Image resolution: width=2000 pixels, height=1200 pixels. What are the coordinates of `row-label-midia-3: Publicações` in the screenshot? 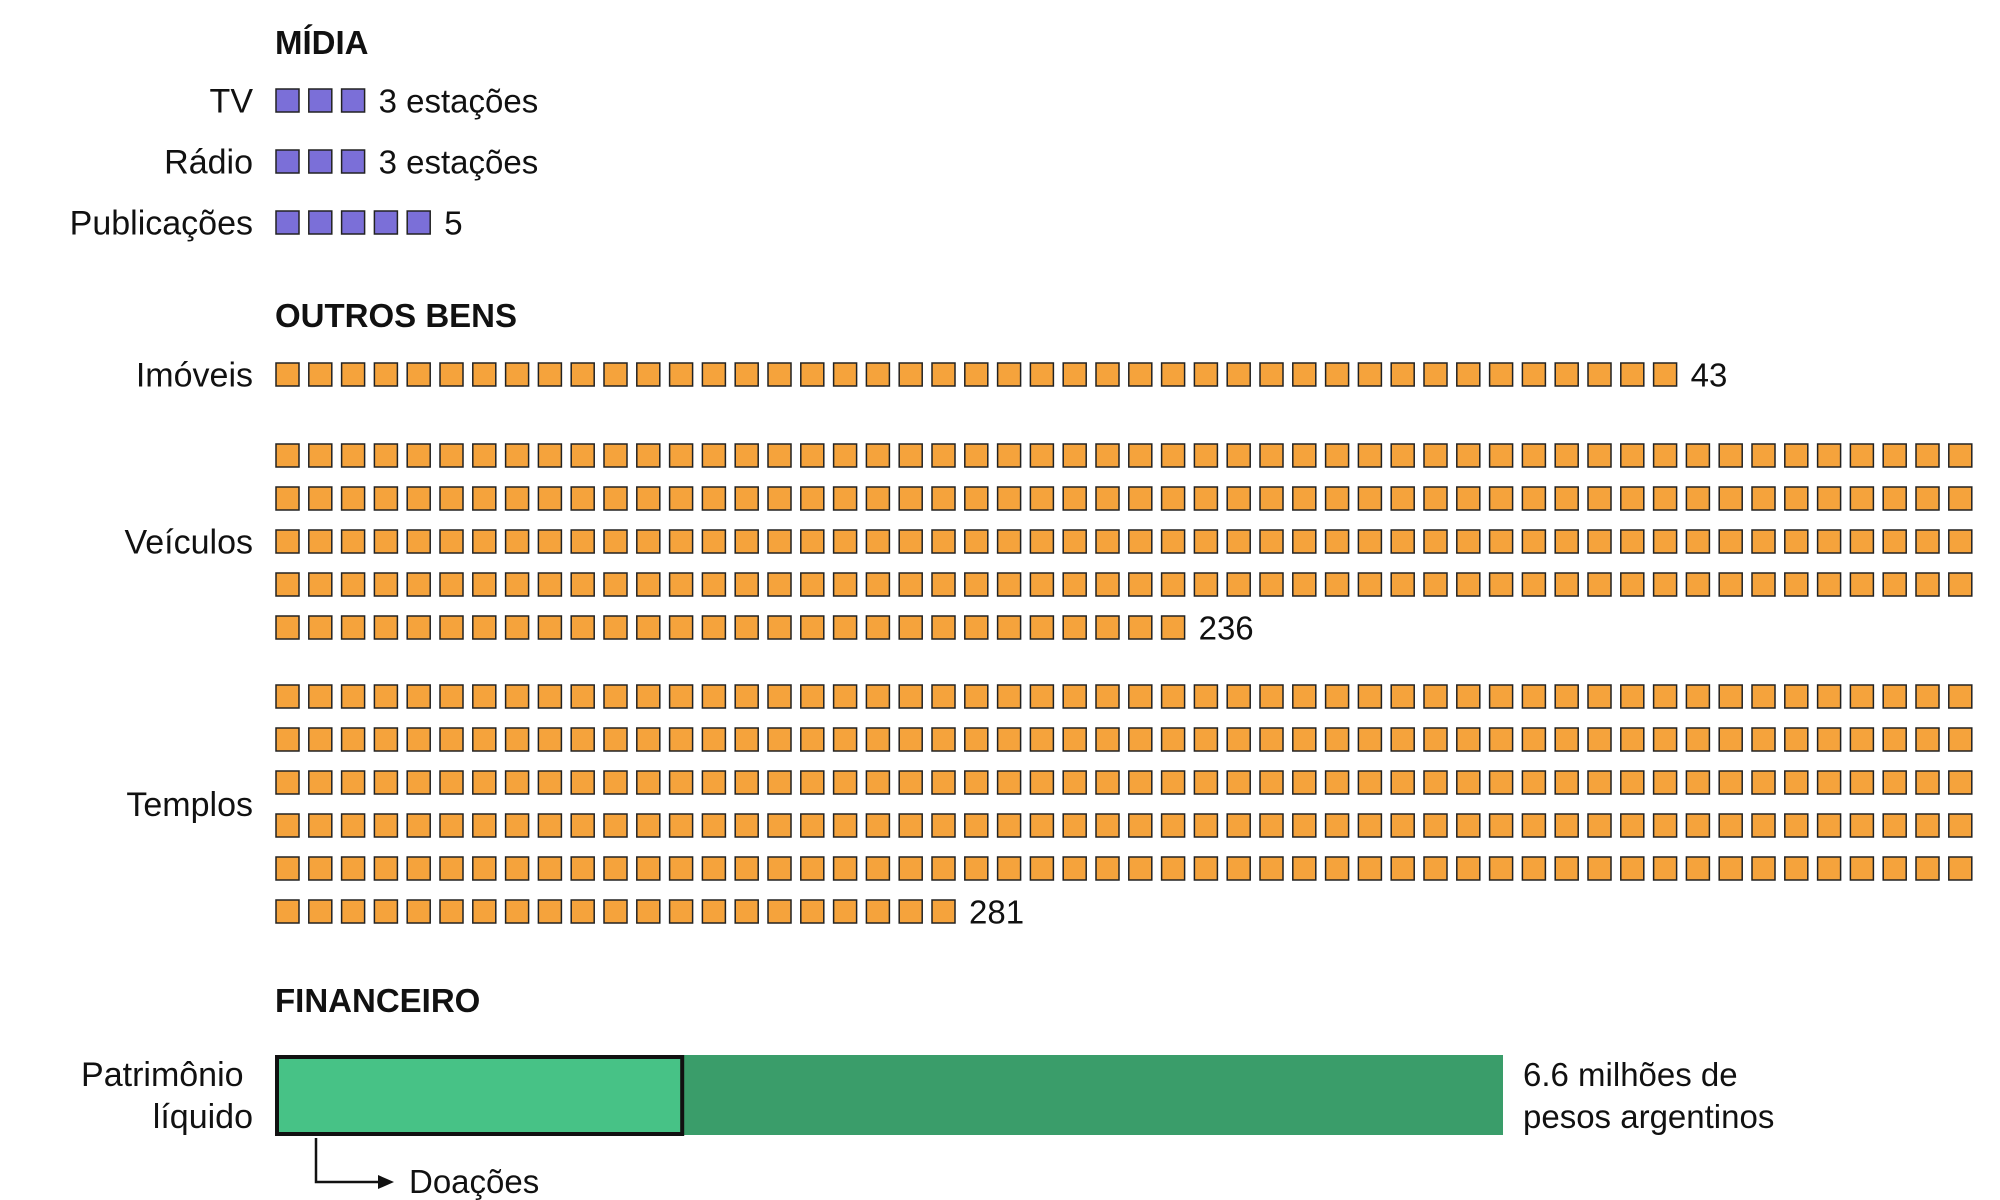 It's located at (161, 224).